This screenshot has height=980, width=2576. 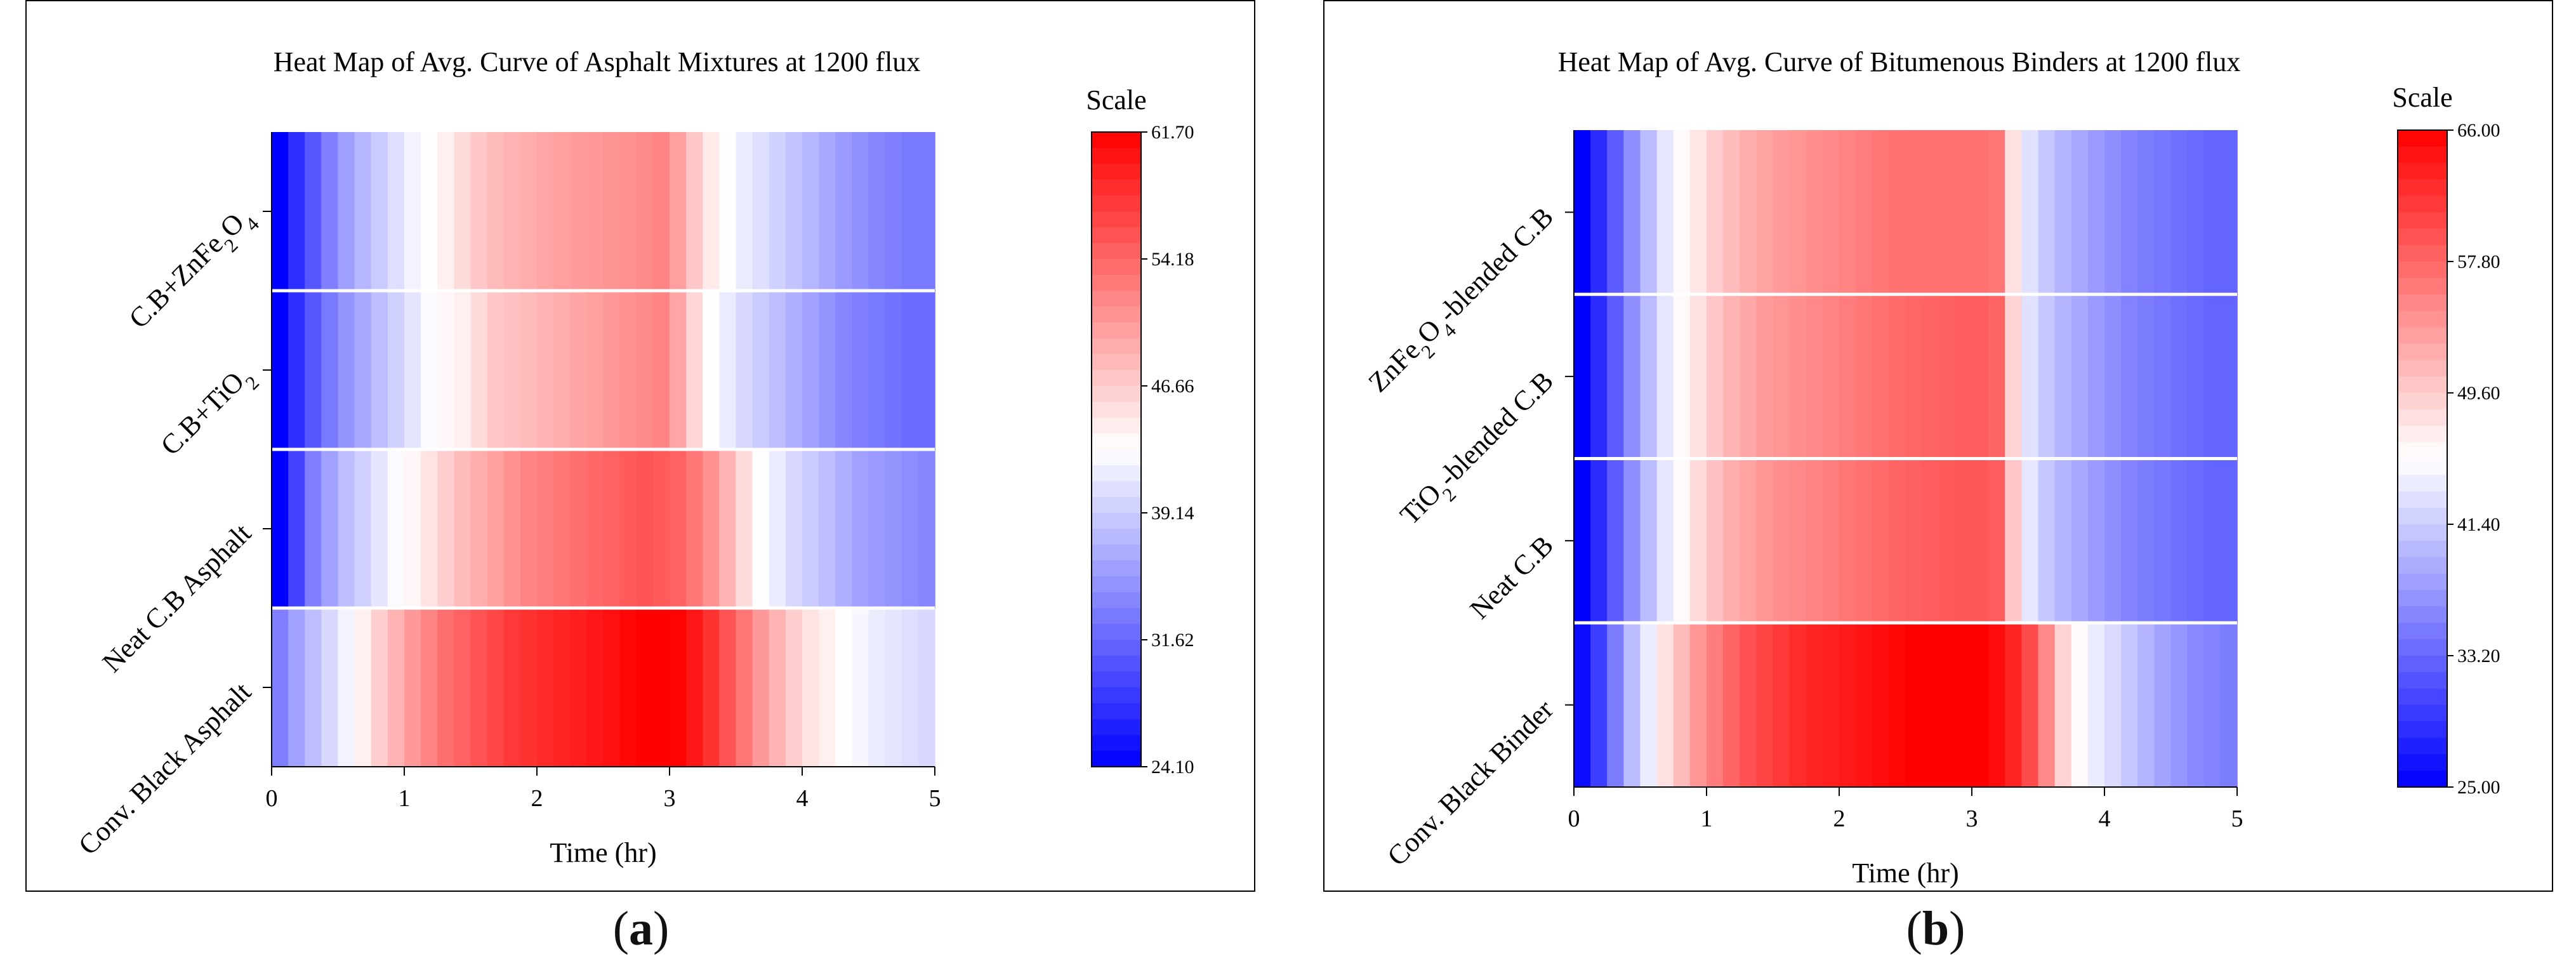 I want to click on x-tick-label: 4, so click(x=802, y=799).